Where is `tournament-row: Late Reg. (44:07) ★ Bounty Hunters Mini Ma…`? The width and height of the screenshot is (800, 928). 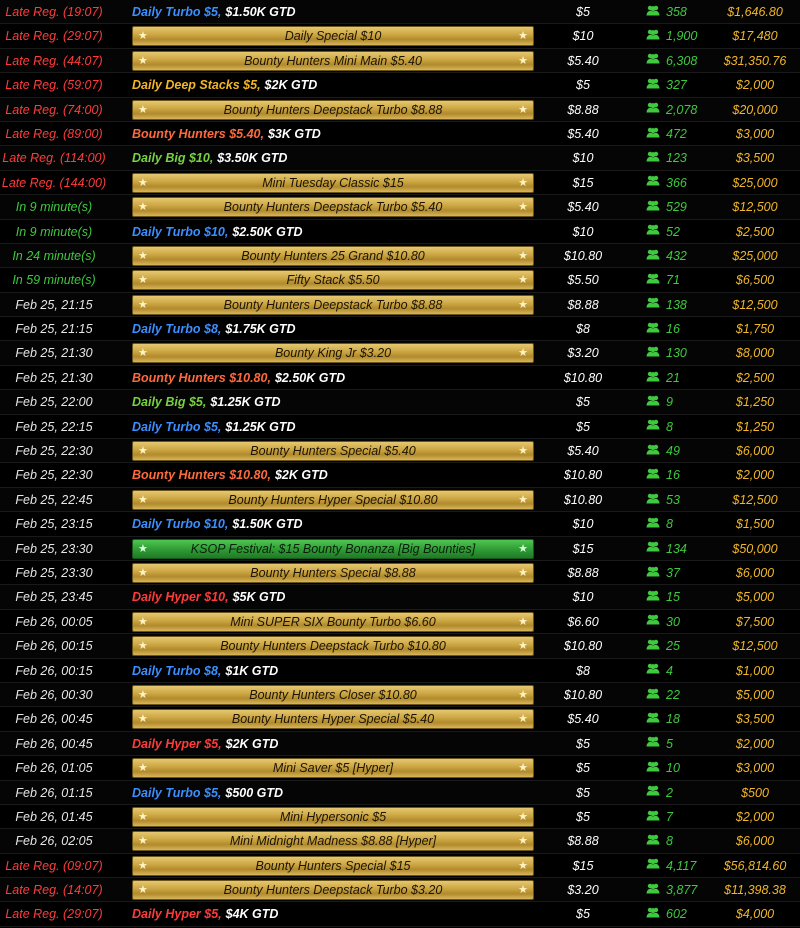 tournament-row: Late Reg. (44:07) ★ Bounty Hunters Mini Ma… is located at coordinates (400, 61).